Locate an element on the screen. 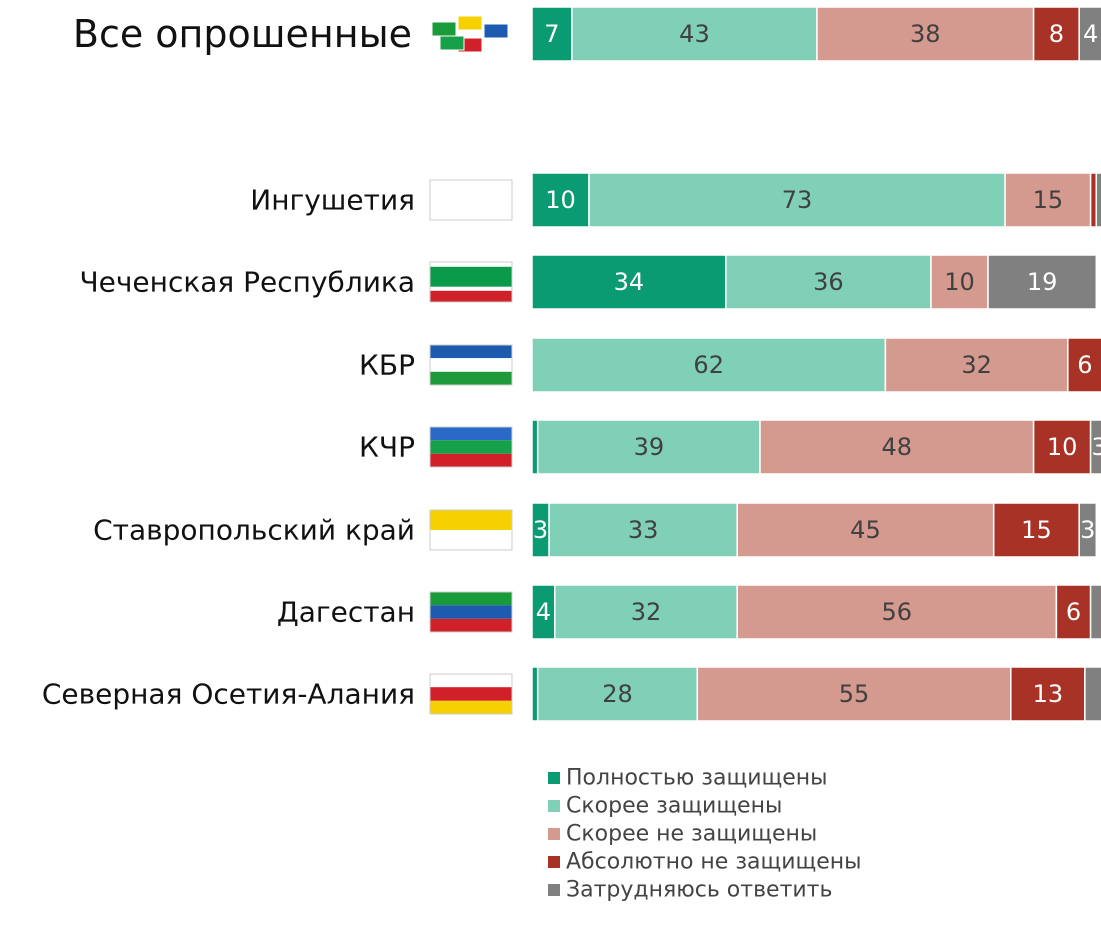 The width and height of the screenshot is (1101, 933). data-label: 34 is located at coordinates (629, 282).